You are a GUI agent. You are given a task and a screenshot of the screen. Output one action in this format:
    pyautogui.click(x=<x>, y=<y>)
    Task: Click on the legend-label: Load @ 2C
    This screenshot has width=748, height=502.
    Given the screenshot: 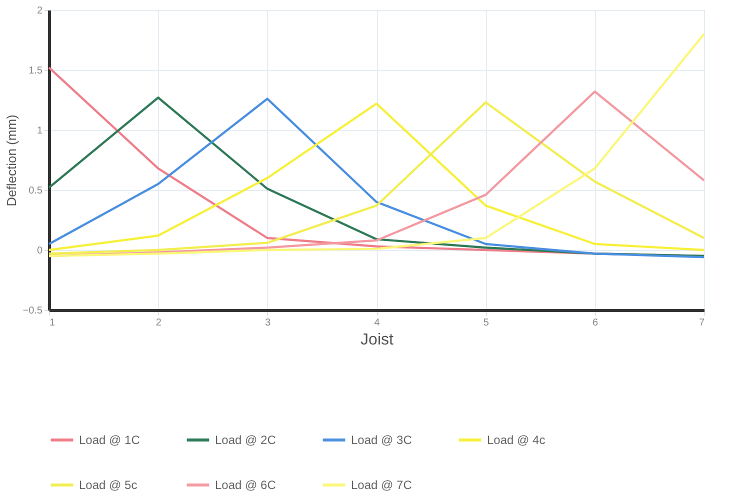 What is the action you would take?
    pyautogui.click(x=245, y=440)
    